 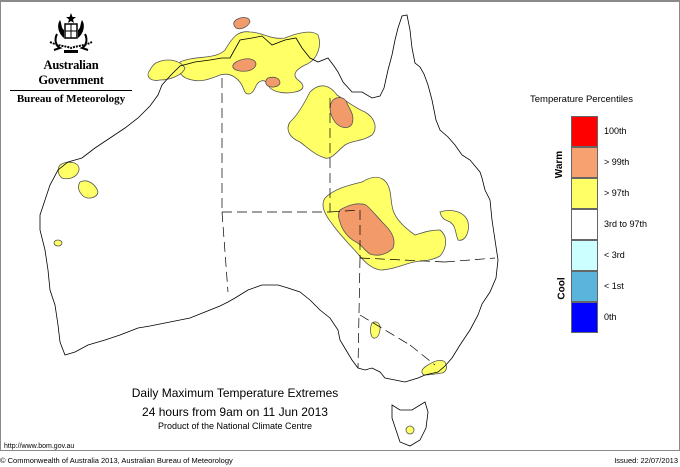 What do you see at coordinates (313, 136) in the screenshot?
I see `above-99th-areas` at bounding box center [313, 136].